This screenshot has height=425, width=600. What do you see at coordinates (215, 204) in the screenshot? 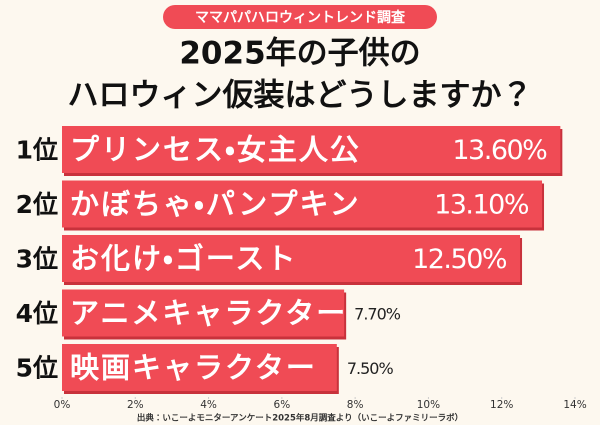
I see `category-label: かぼちゃ・パンプキン` at bounding box center [215, 204].